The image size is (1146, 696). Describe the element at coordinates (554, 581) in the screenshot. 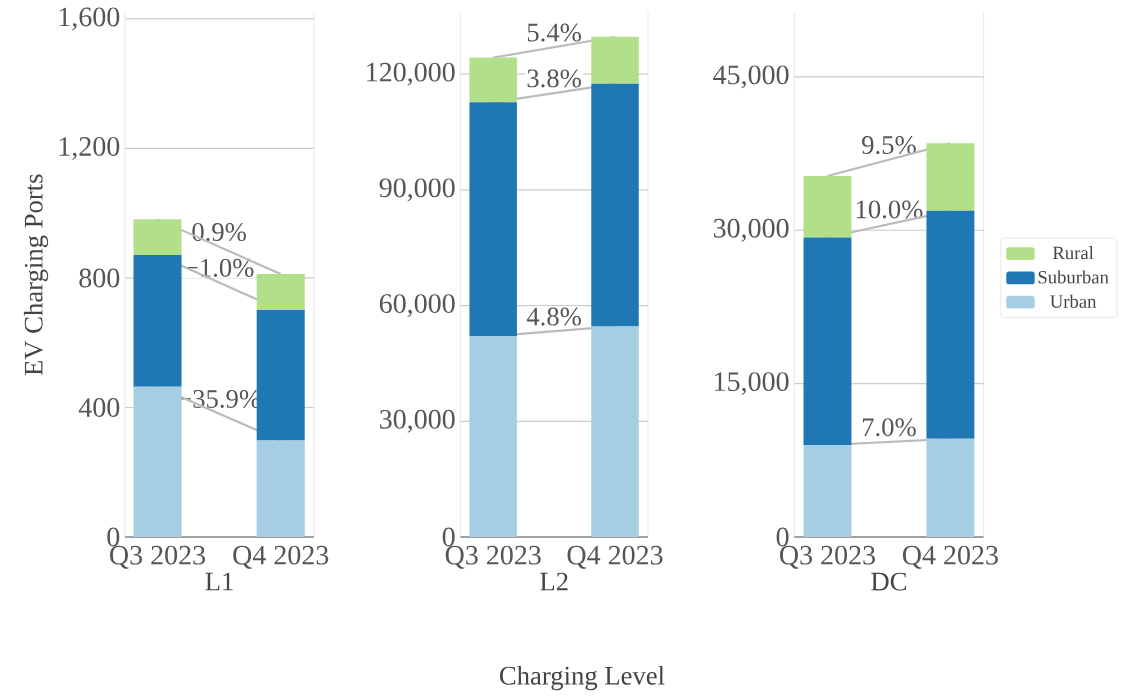

I see `x-axis-title: L2` at that location.